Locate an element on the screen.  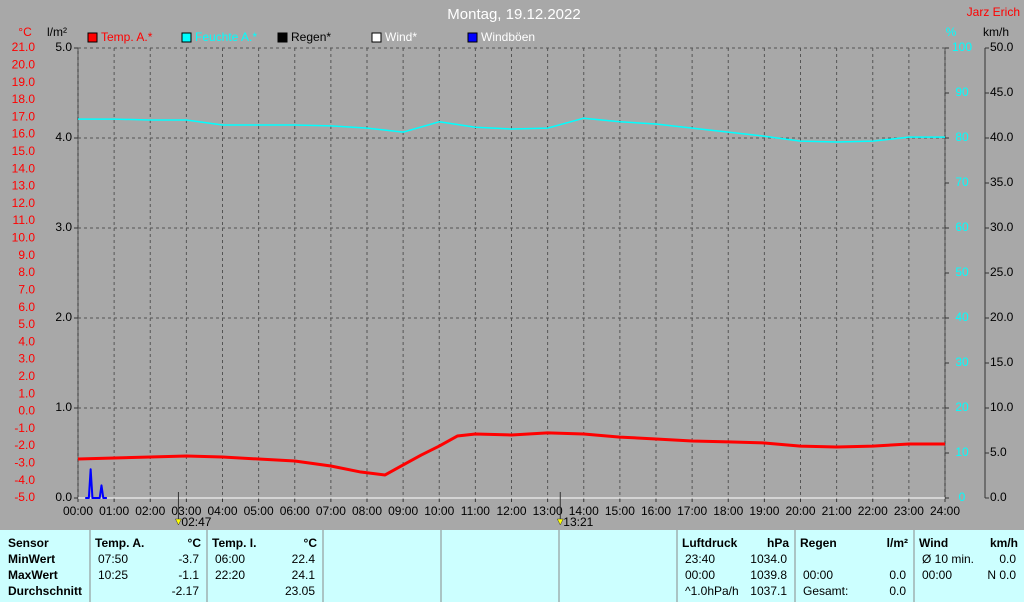
row-label: MaxWert is located at coordinates (33, 575).